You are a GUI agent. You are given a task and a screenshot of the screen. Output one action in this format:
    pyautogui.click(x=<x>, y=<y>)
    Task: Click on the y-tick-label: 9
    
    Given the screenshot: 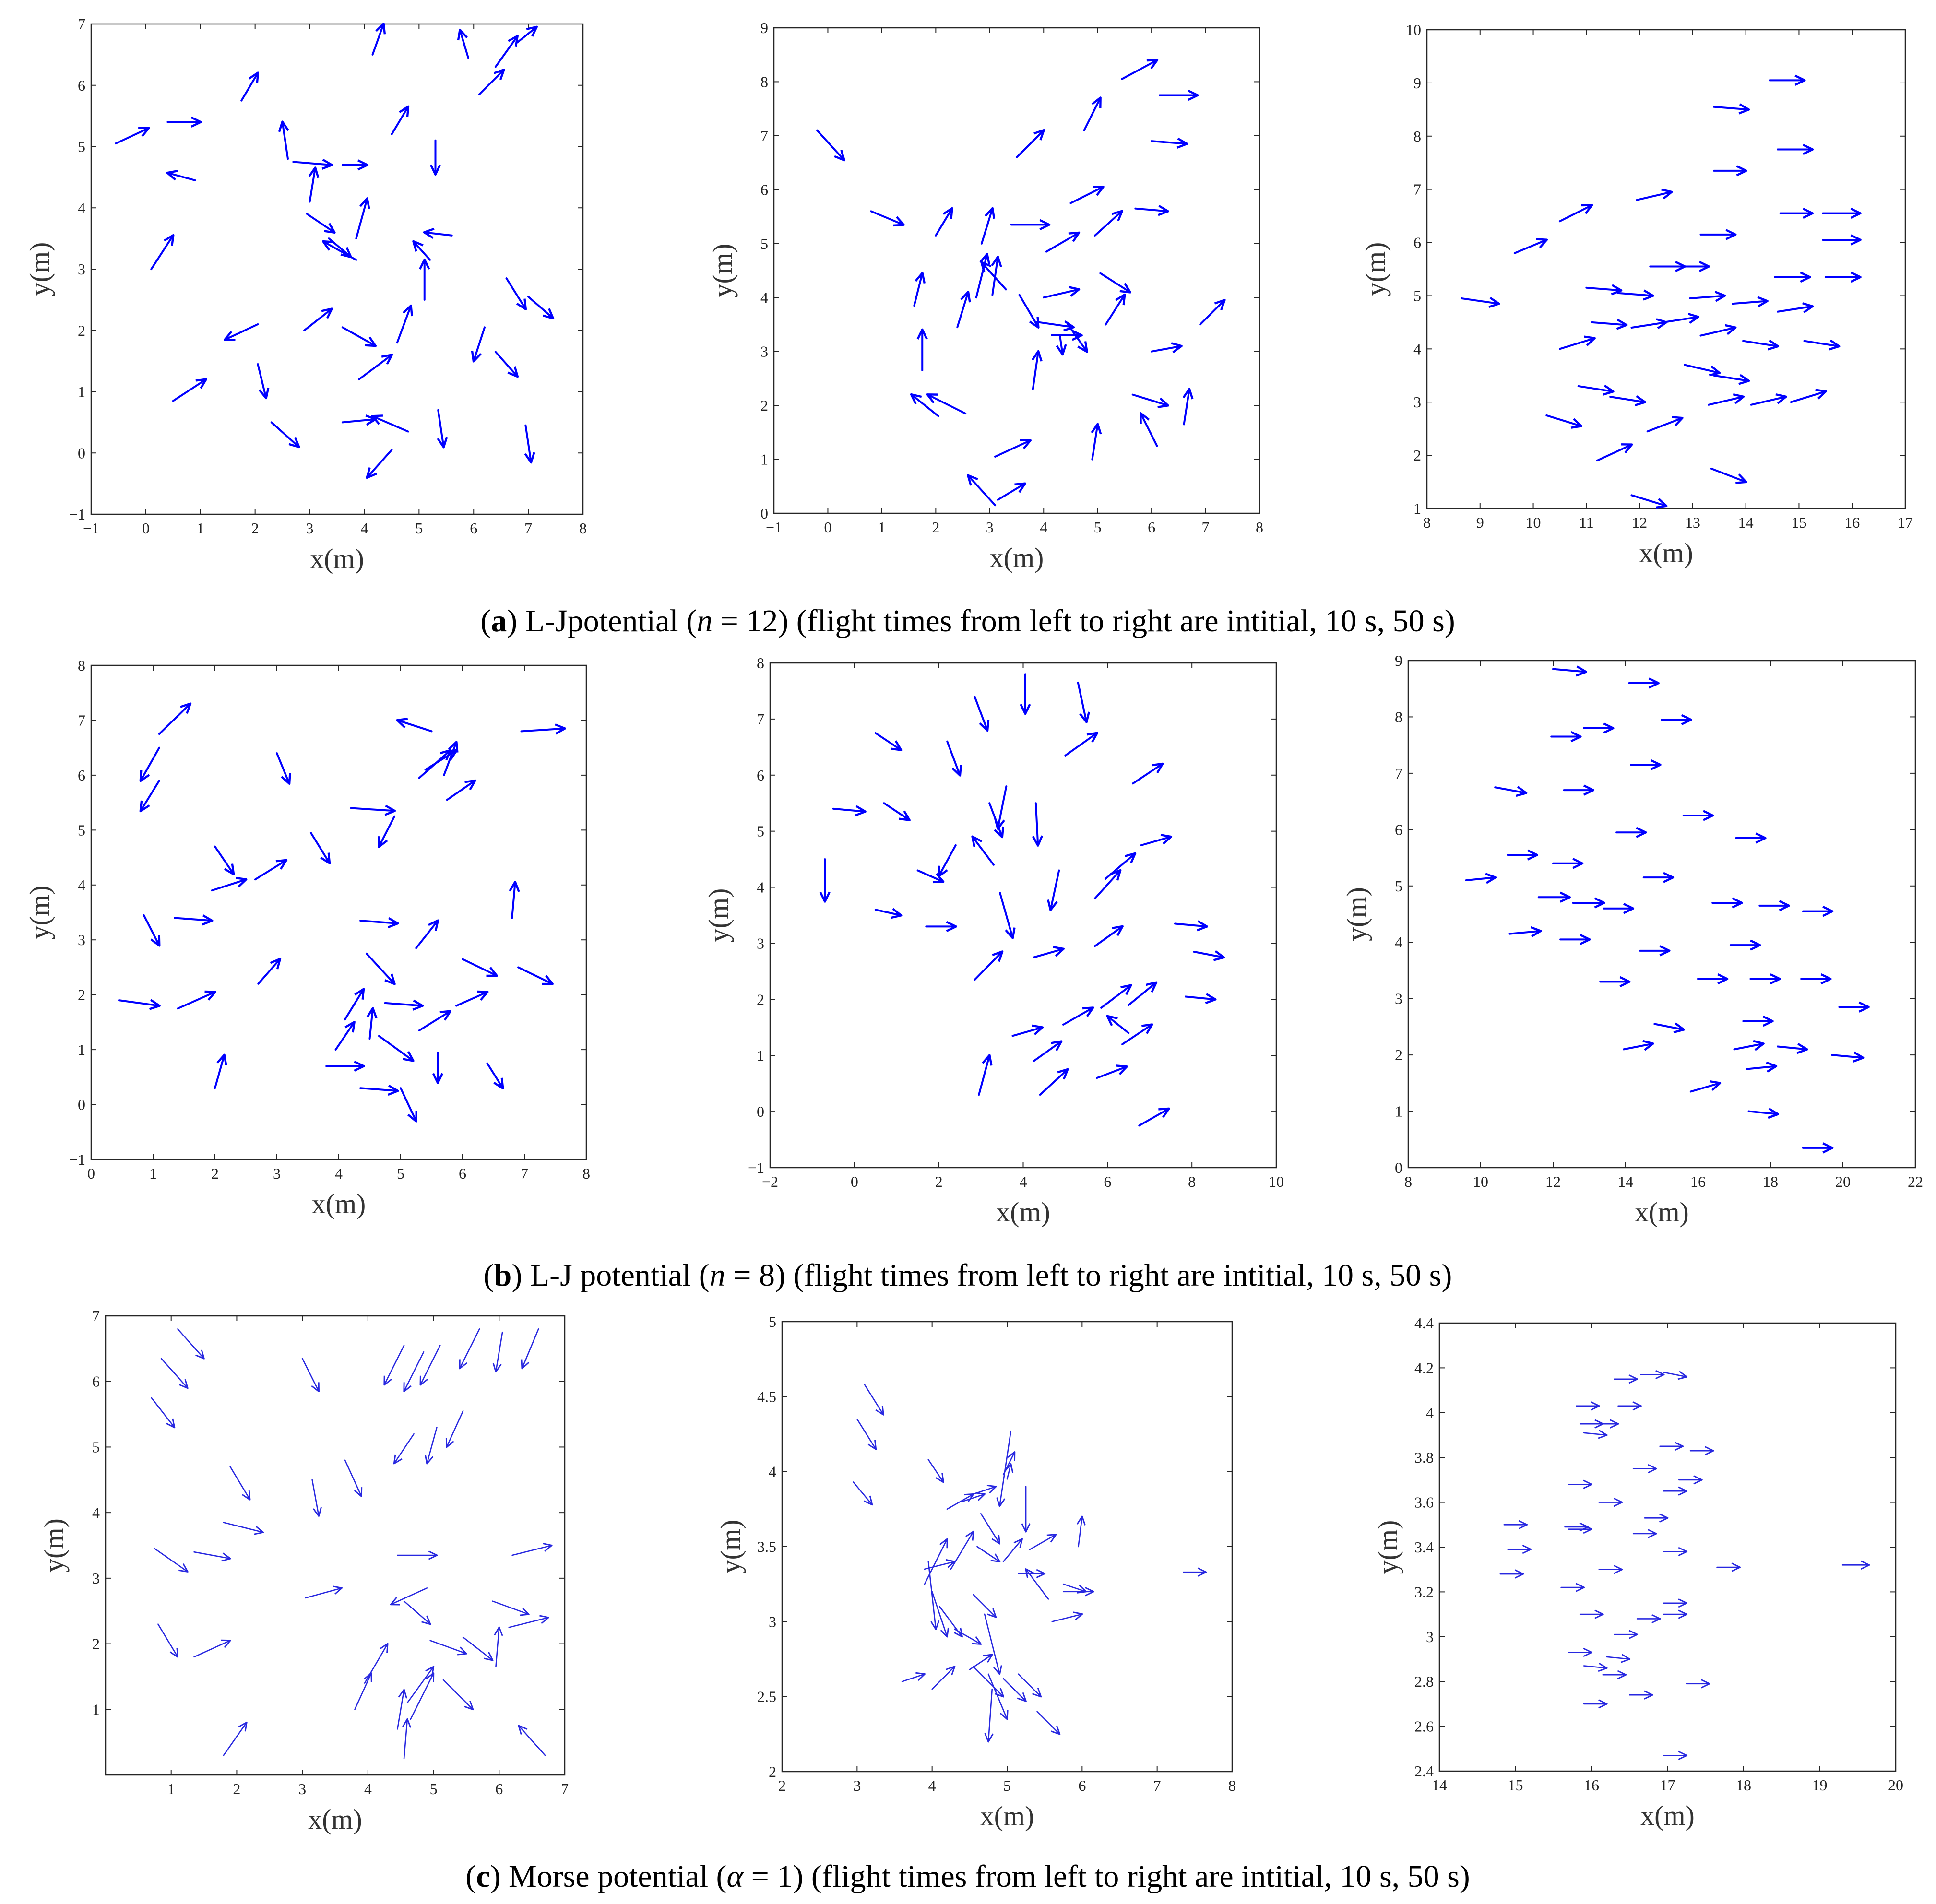 What is the action you would take?
    pyautogui.click(x=764, y=27)
    